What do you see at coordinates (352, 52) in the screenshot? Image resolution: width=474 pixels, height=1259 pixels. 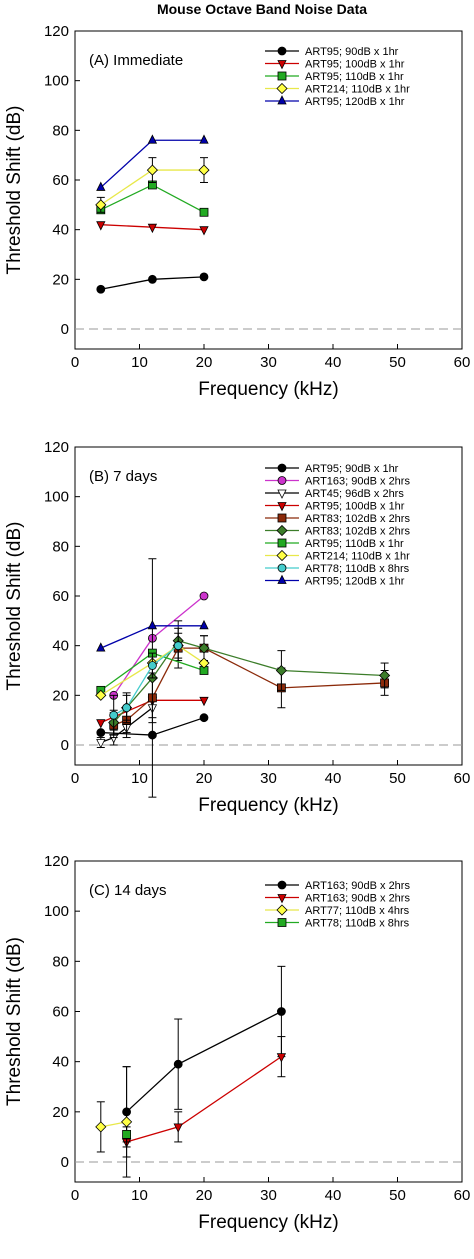 I see `legend-label: ART95; 90dB x 1hr` at bounding box center [352, 52].